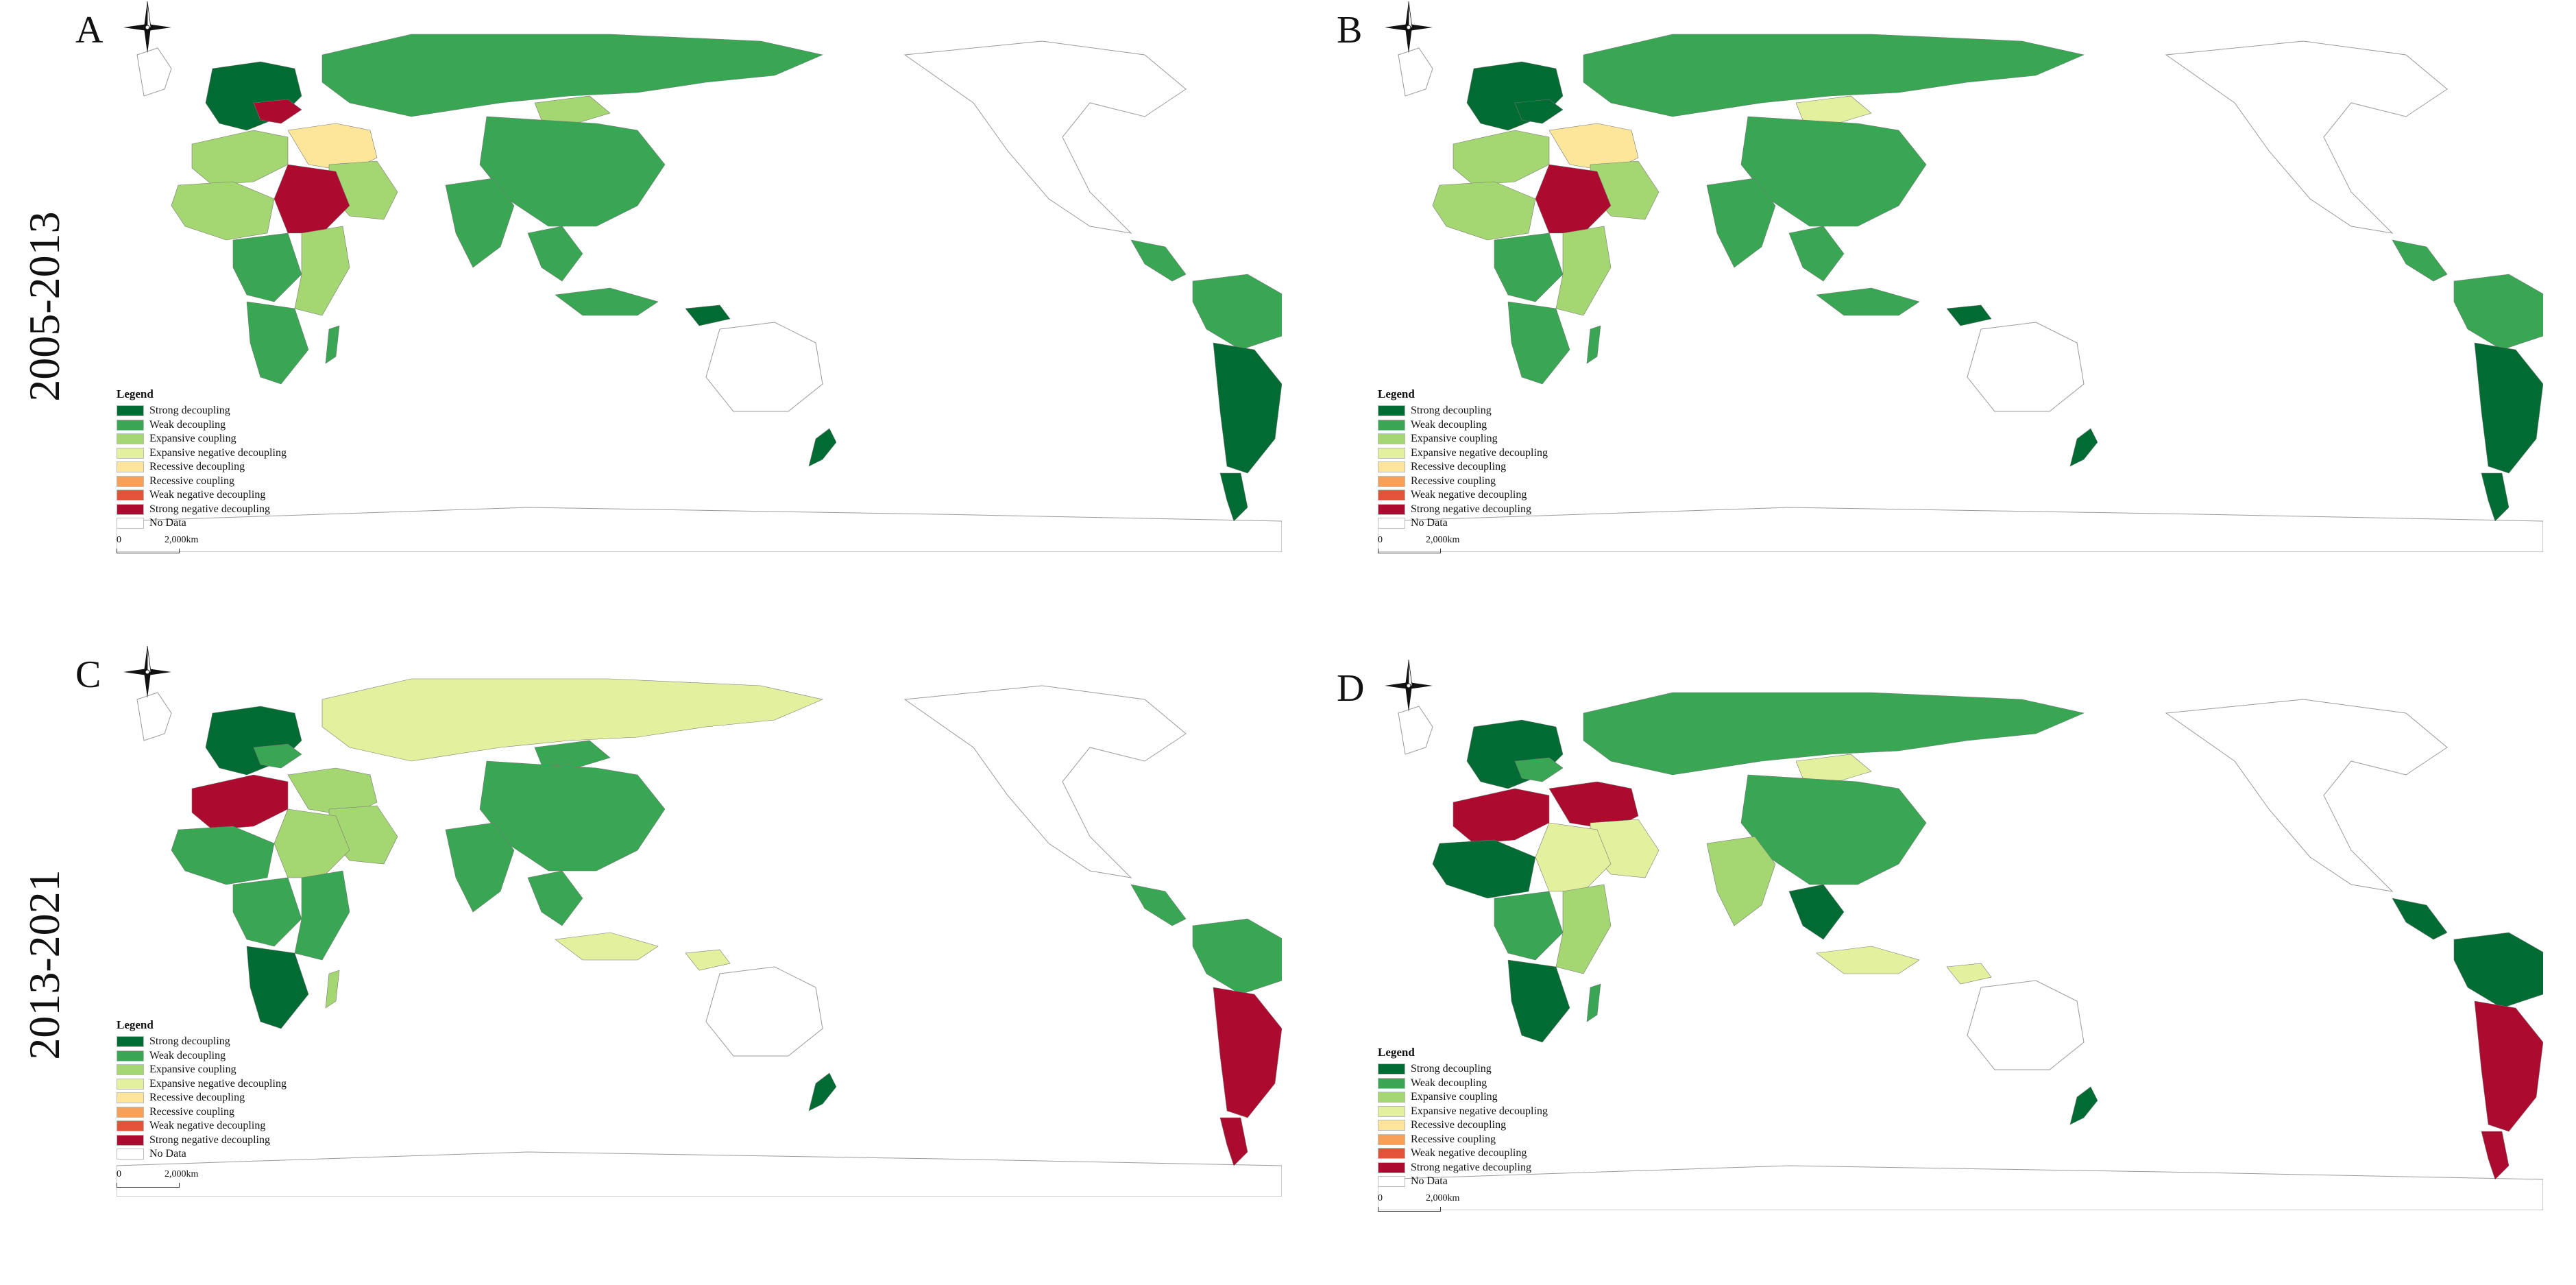 Image resolution: width=2576 pixels, height=1285 pixels. I want to click on legend-label: No Data, so click(167, 523).